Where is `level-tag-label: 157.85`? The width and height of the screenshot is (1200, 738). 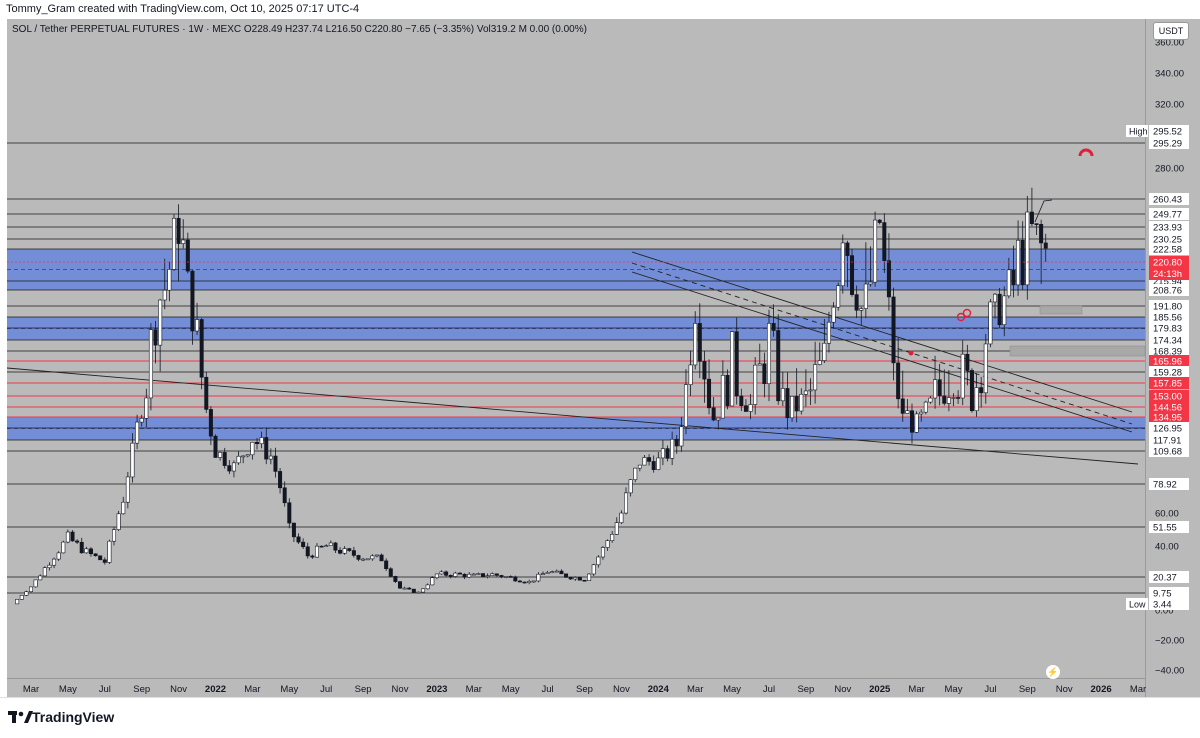
level-tag-label: 157.85 is located at coordinates (1167, 384).